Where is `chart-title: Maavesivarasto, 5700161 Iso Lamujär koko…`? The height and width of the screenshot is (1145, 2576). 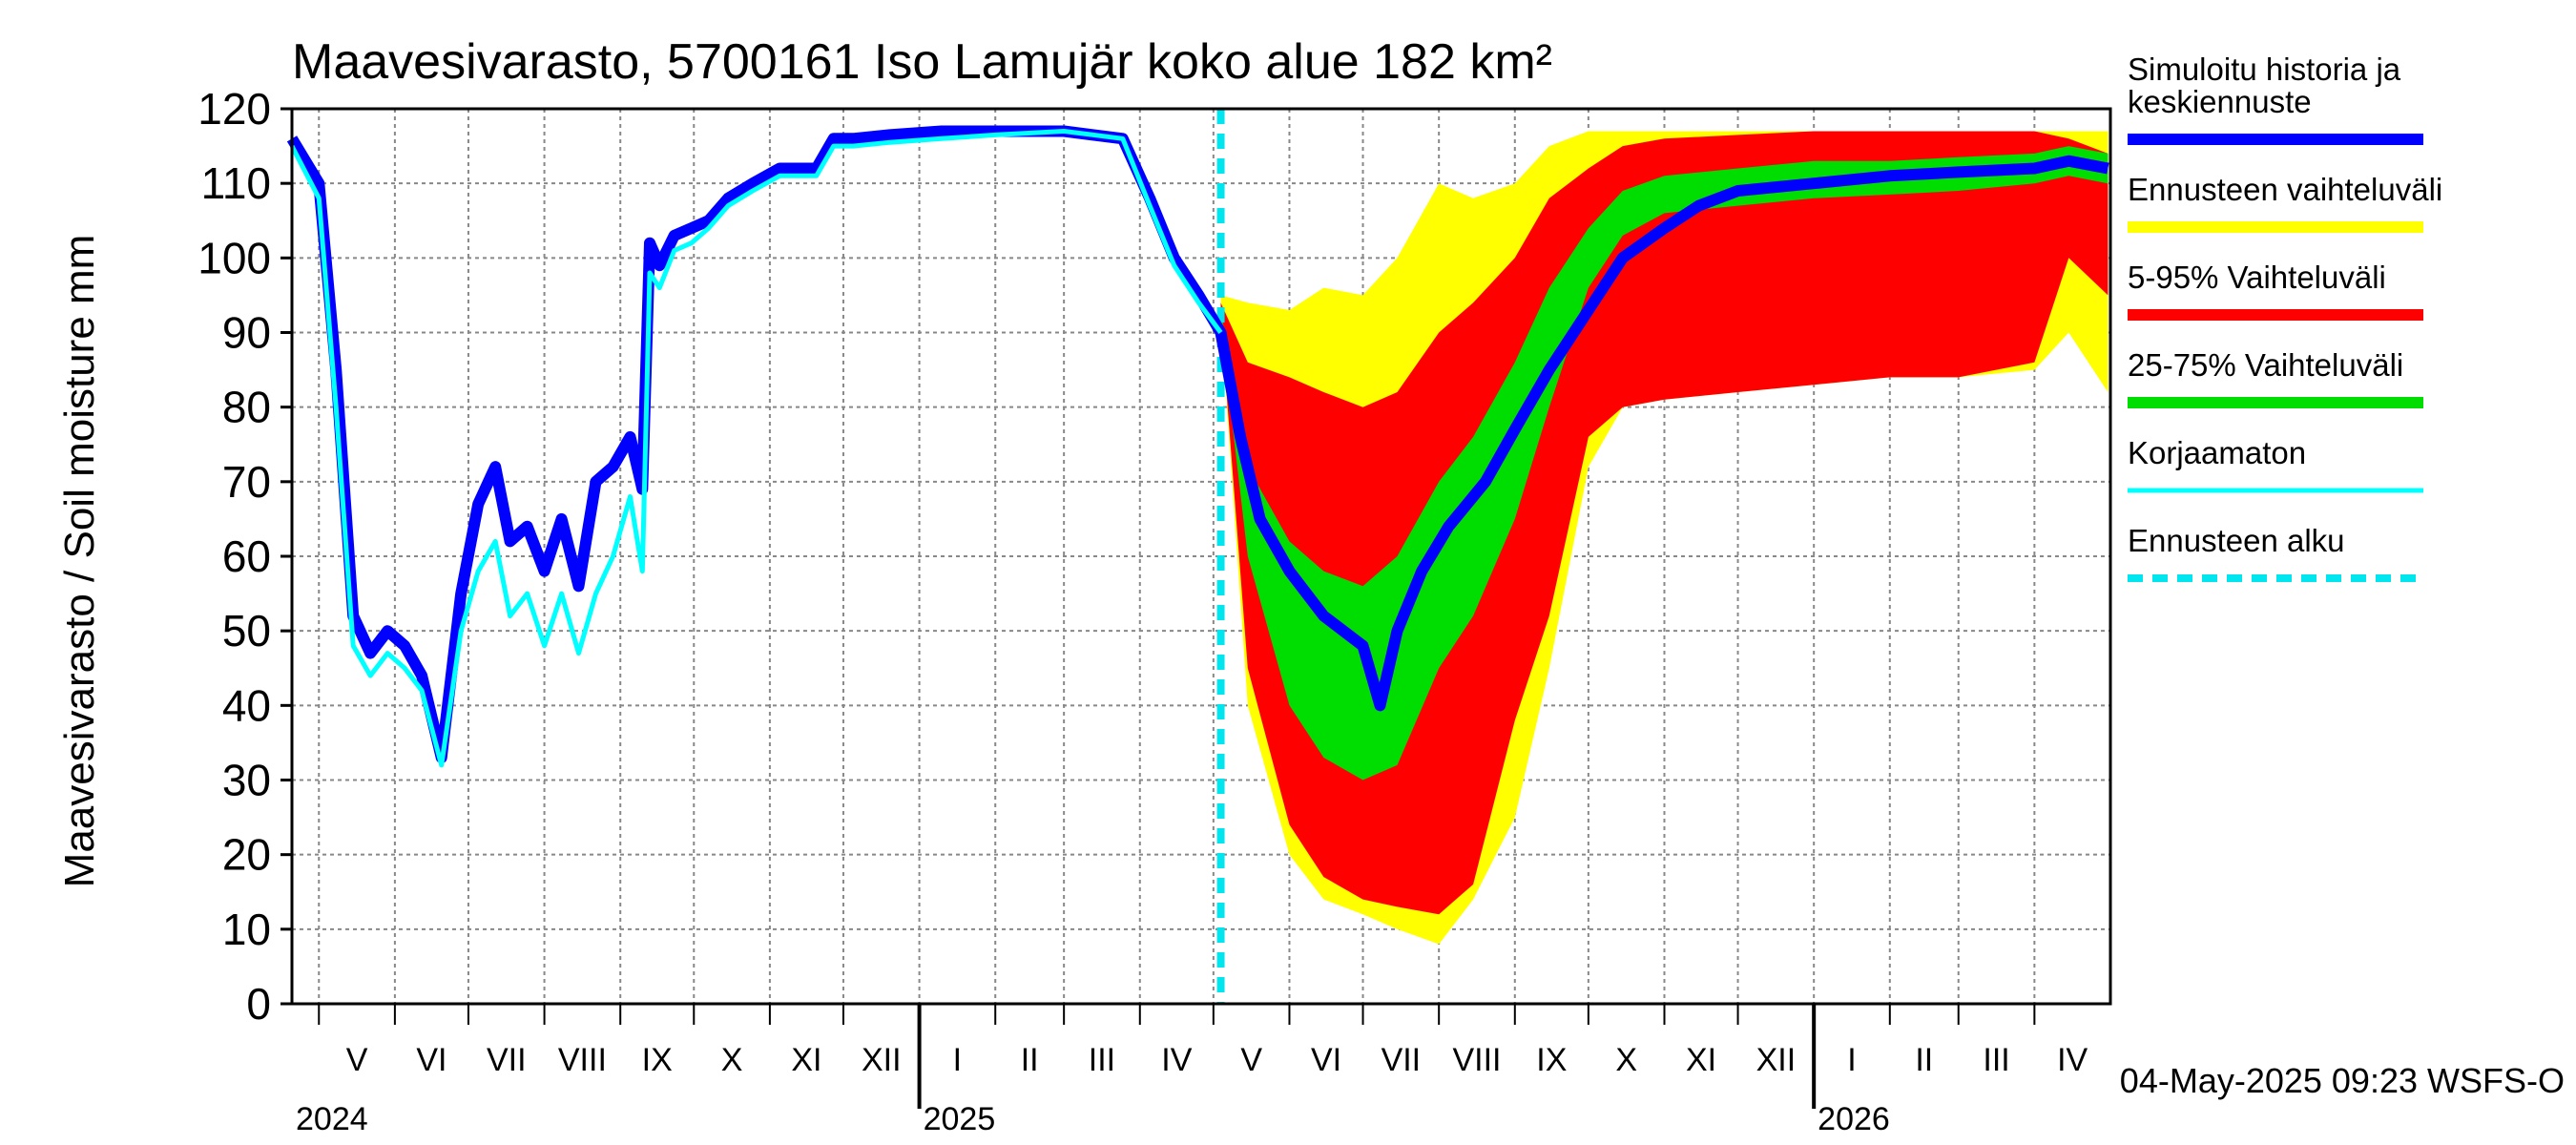
chart-title: Maavesivarasto, 5700161 Iso Lamujär koko… is located at coordinates (922, 62).